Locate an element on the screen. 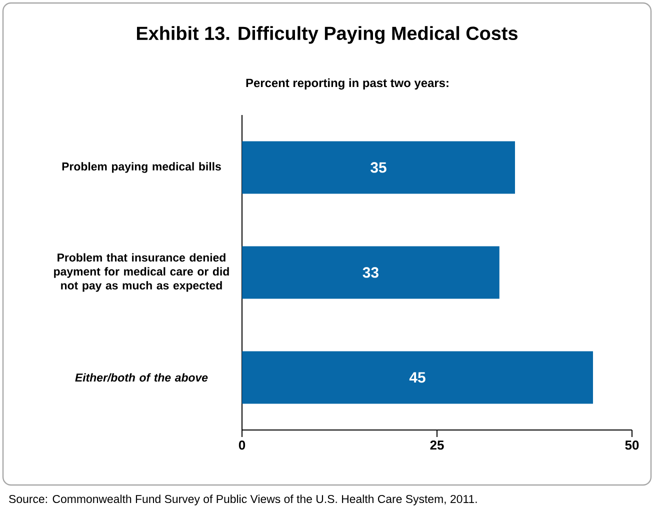  y-tick-label: Either/both of the above is located at coordinates (141, 377).